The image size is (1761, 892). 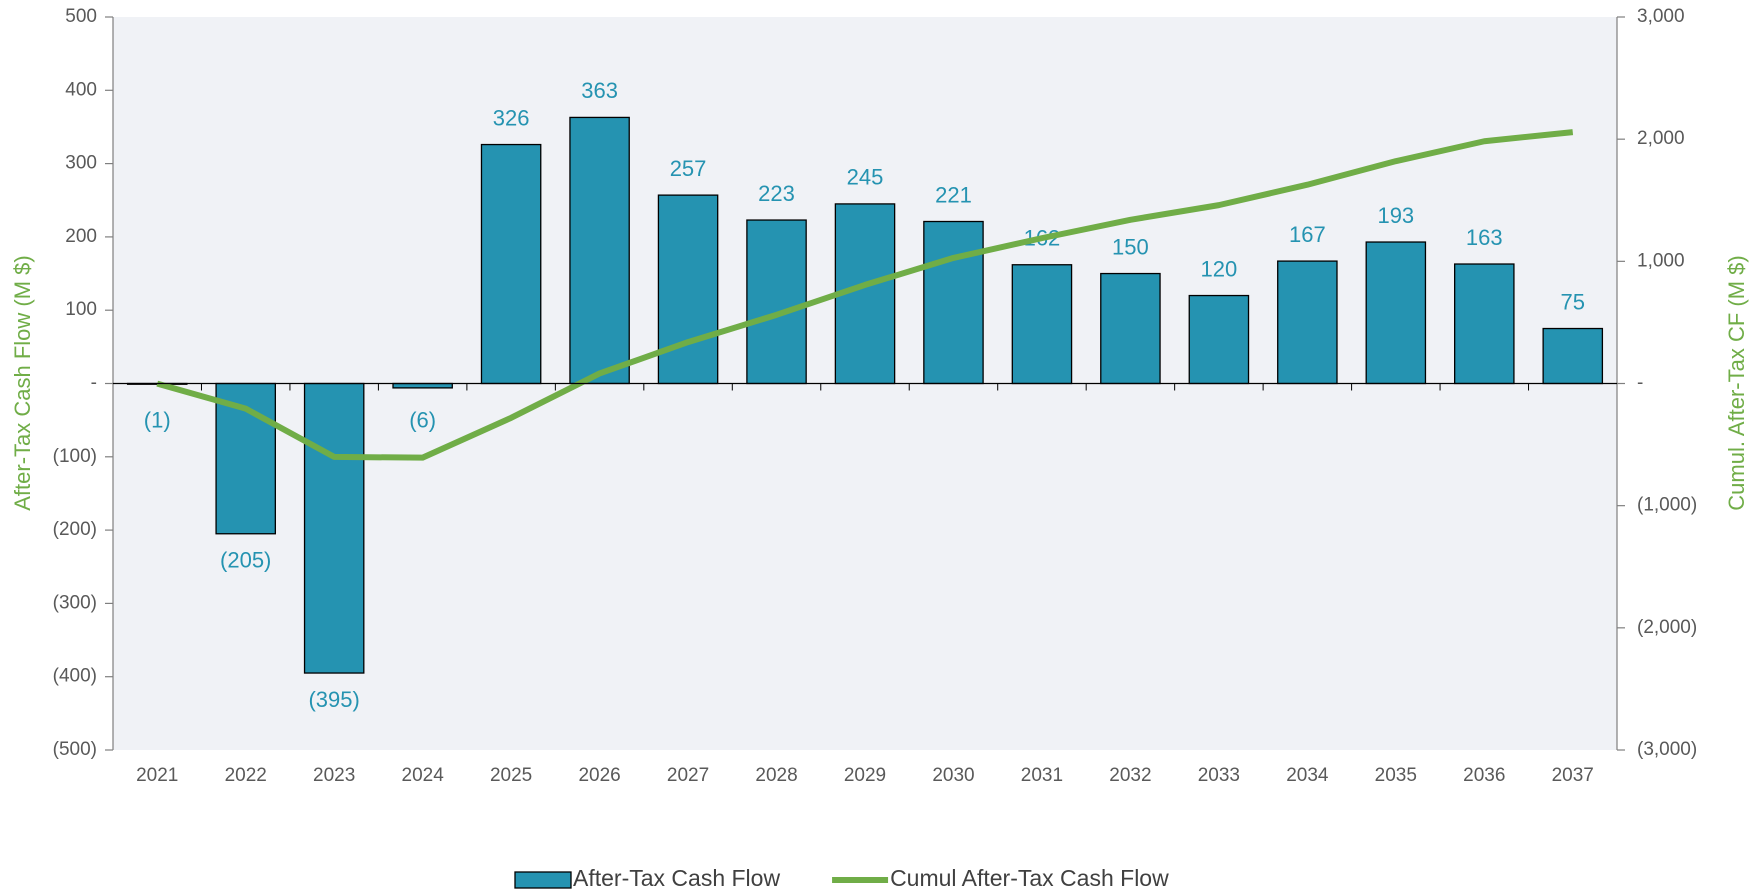 What do you see at coordinates (1307, 234) in the screenshot?
I see `value-label: 167` at bounding box center [1307, 234].